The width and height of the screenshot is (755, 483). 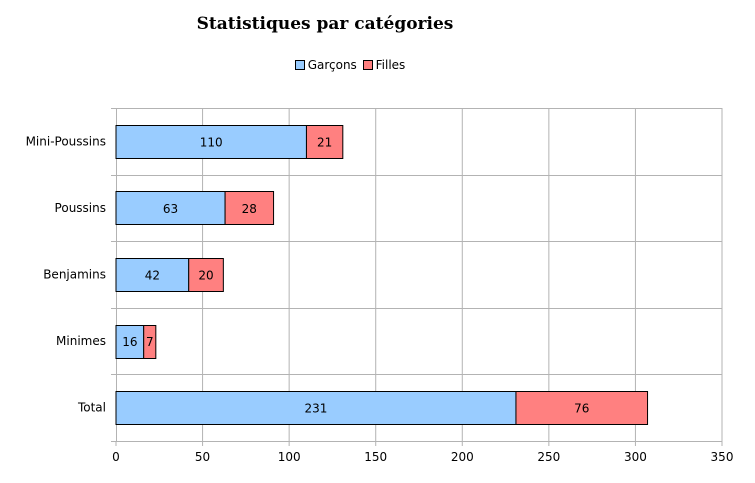 What do you see at coordinates (462, 457) in the screenshot?
I see `x-tick-label-200: 200` at bounding box center [462, 457].